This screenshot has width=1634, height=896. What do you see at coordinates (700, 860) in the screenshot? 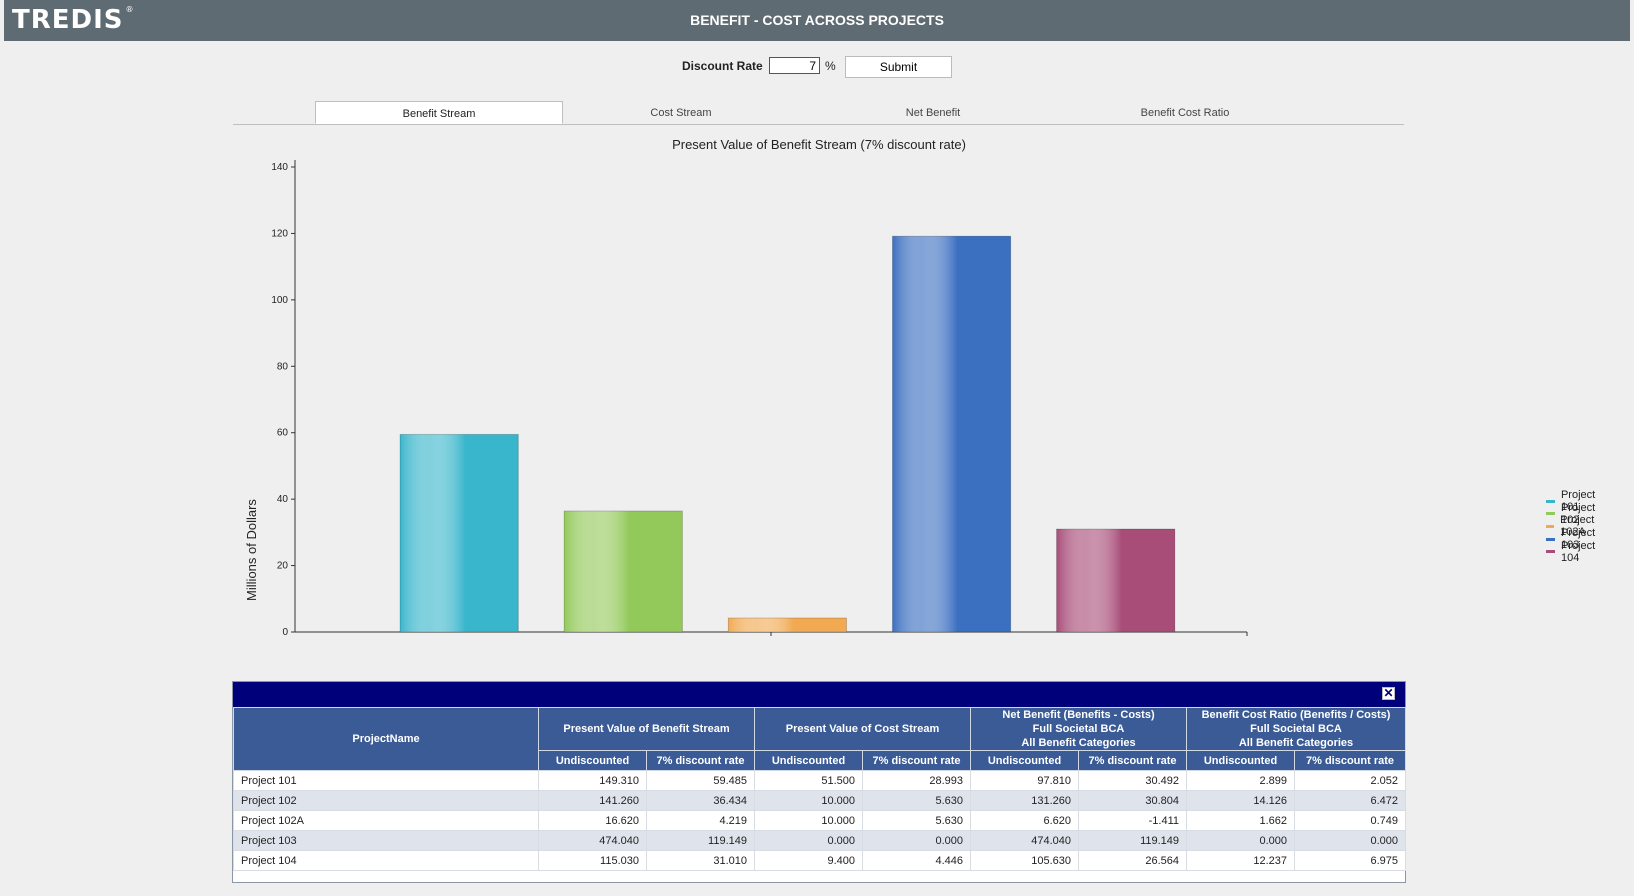
I see `table-cell: 31.010` at bounding box center [700, 860].